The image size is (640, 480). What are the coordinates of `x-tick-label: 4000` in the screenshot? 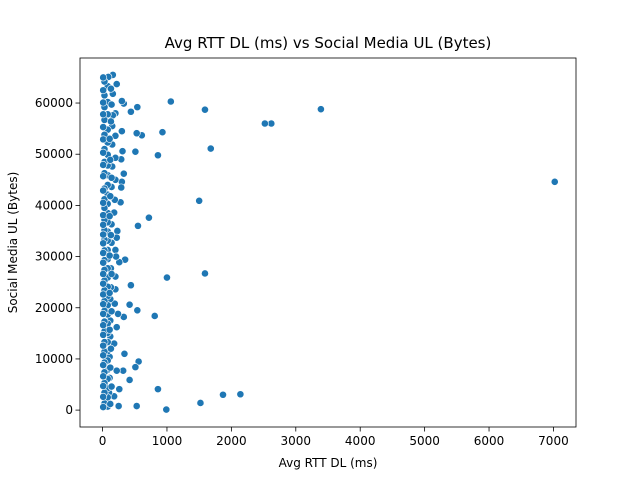 It's located at (360, 441).